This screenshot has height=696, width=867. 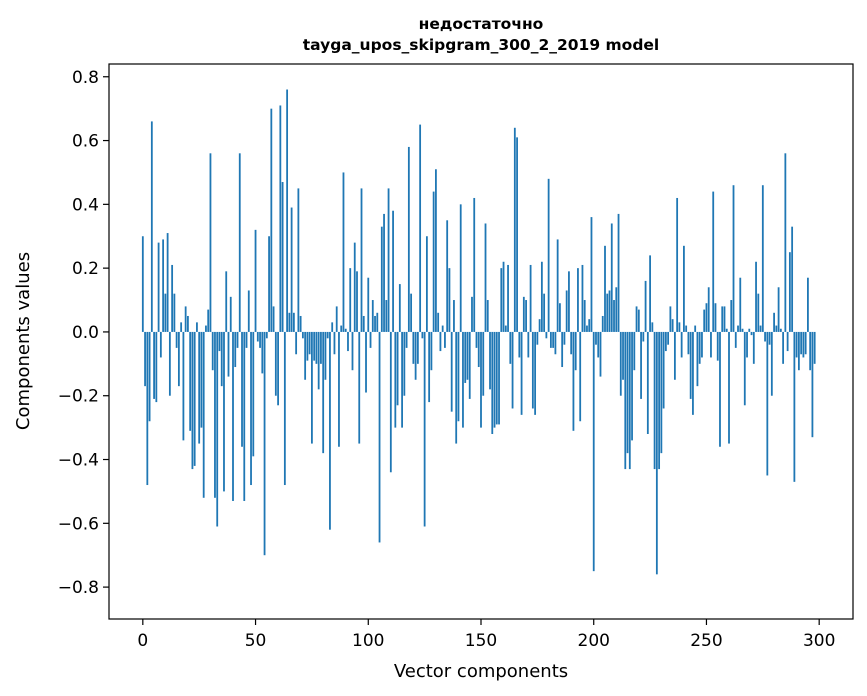 What do you see at coordinates (78, 461) in the screenshot?
I see `y-tick-label: −0.4` at bounding box center [78, 461].